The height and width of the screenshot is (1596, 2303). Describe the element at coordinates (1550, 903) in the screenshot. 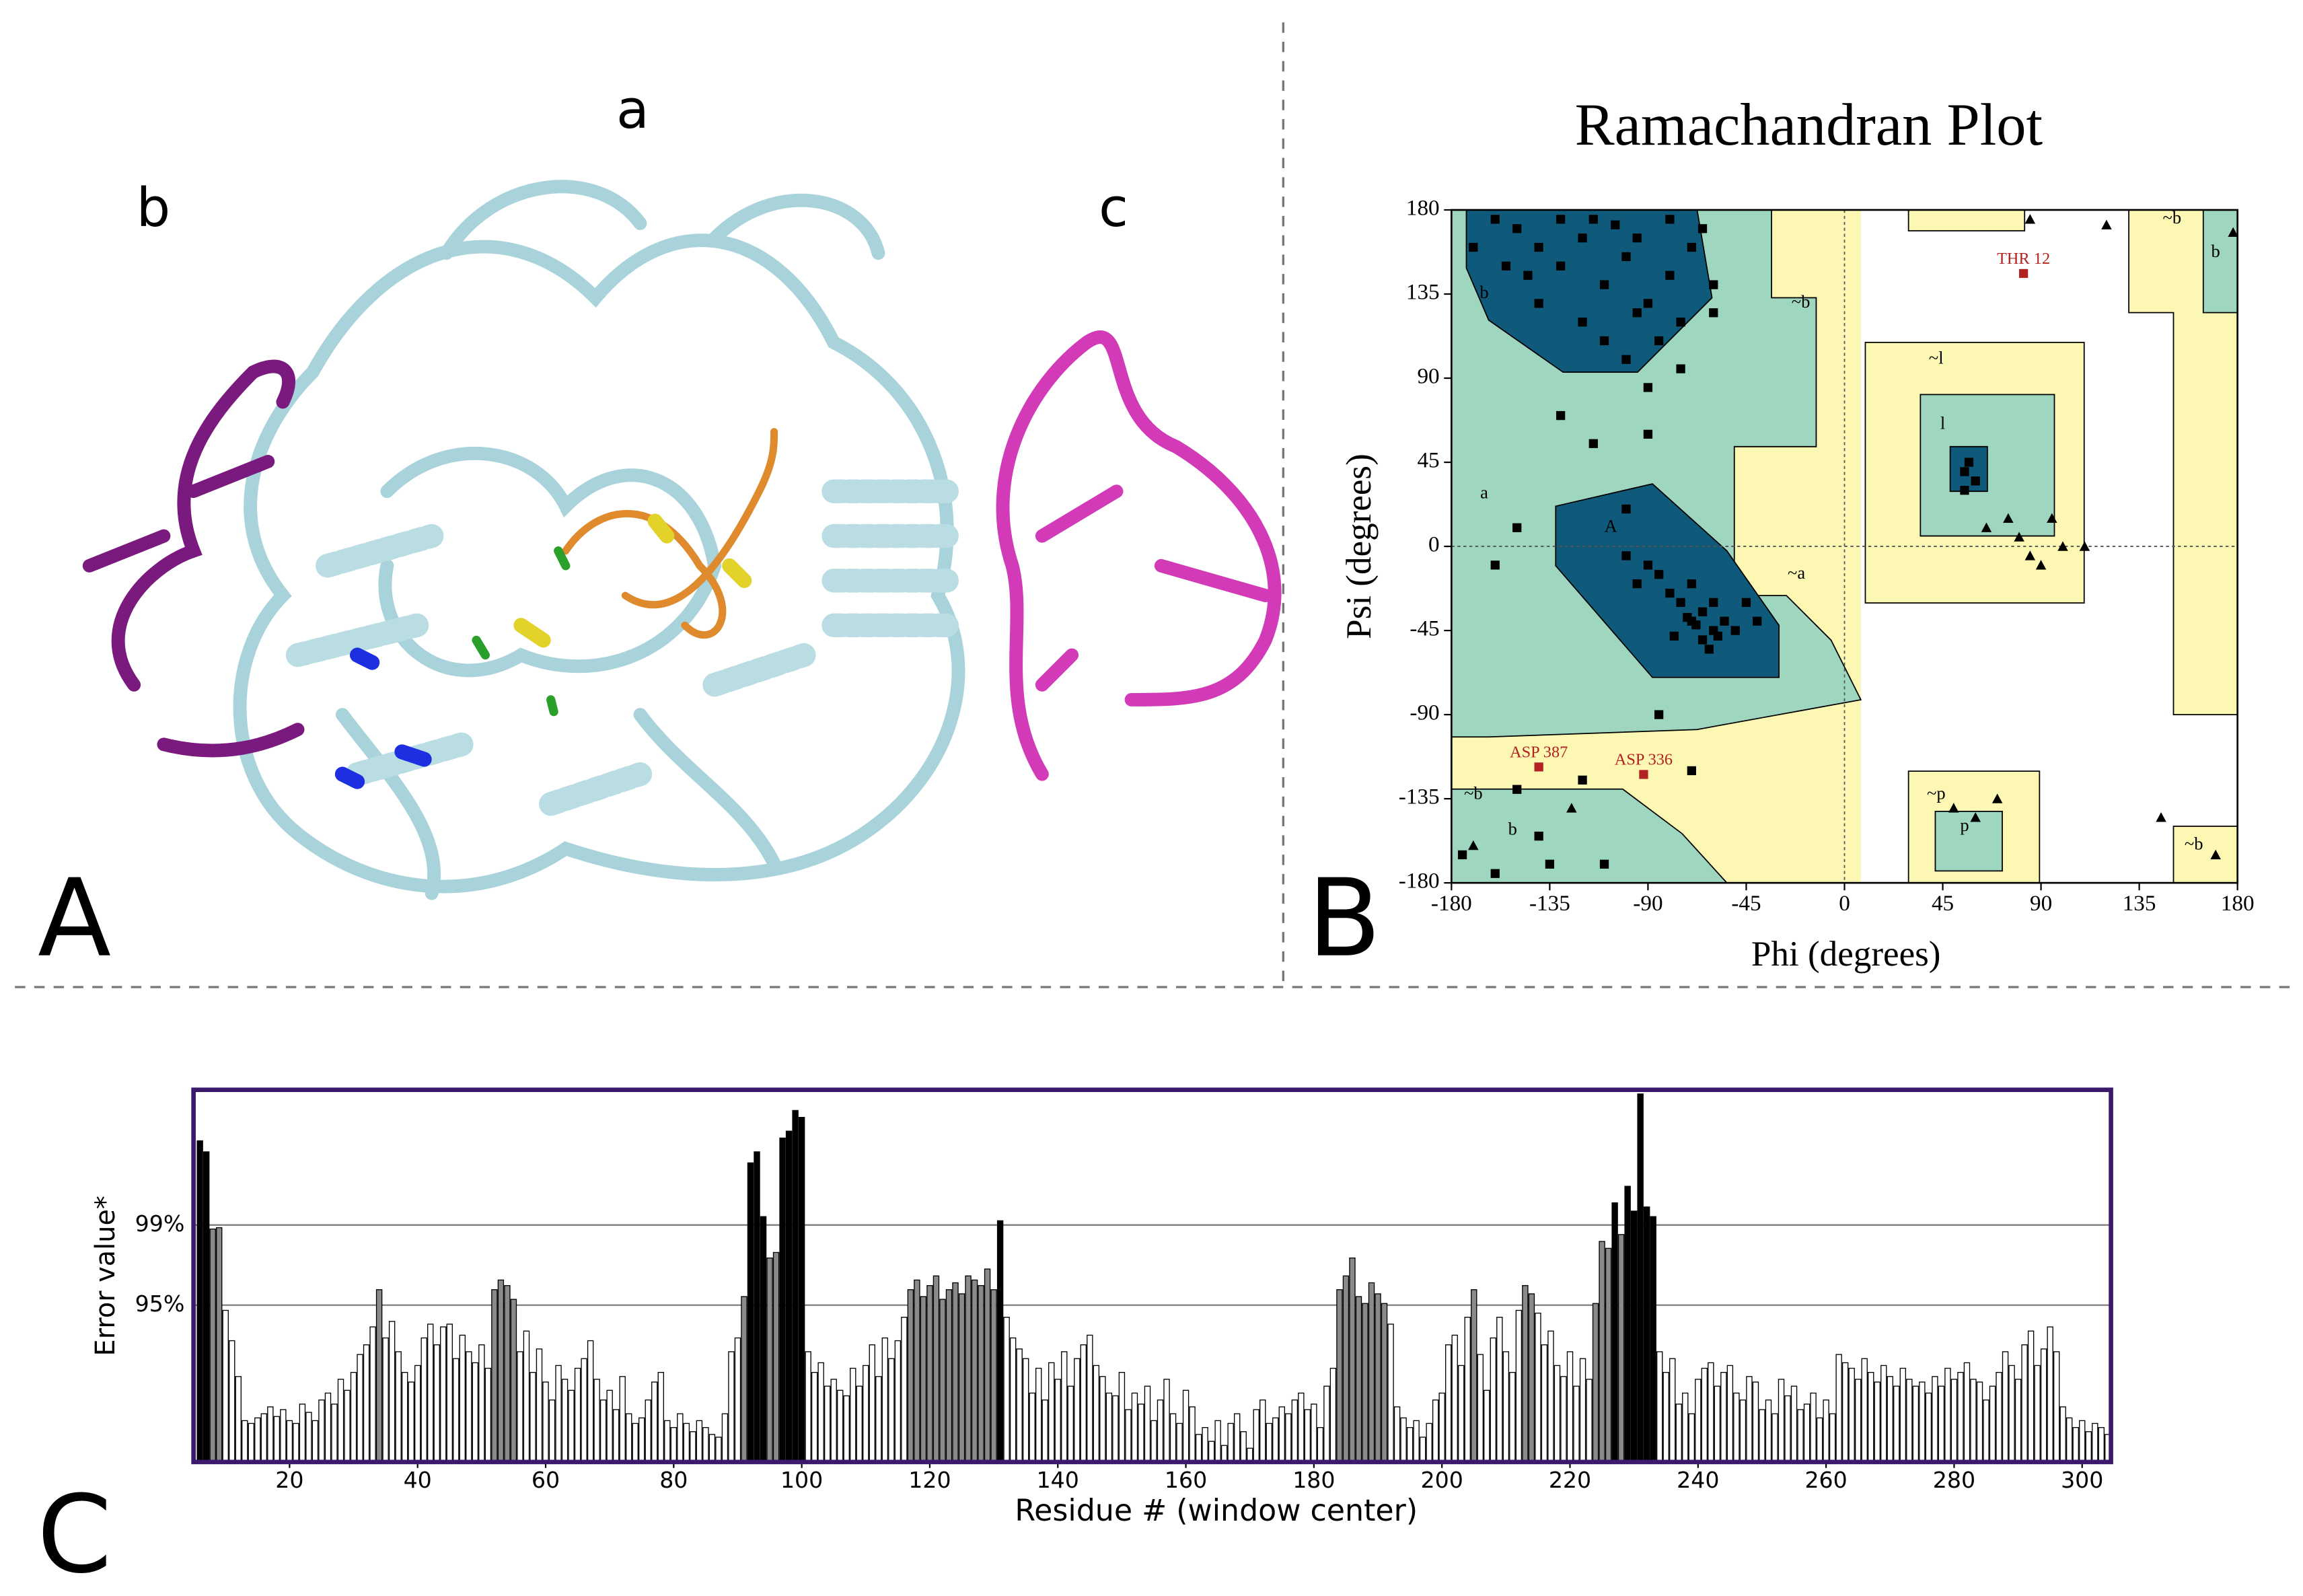

I see `x-tick-label: -135` at that location.